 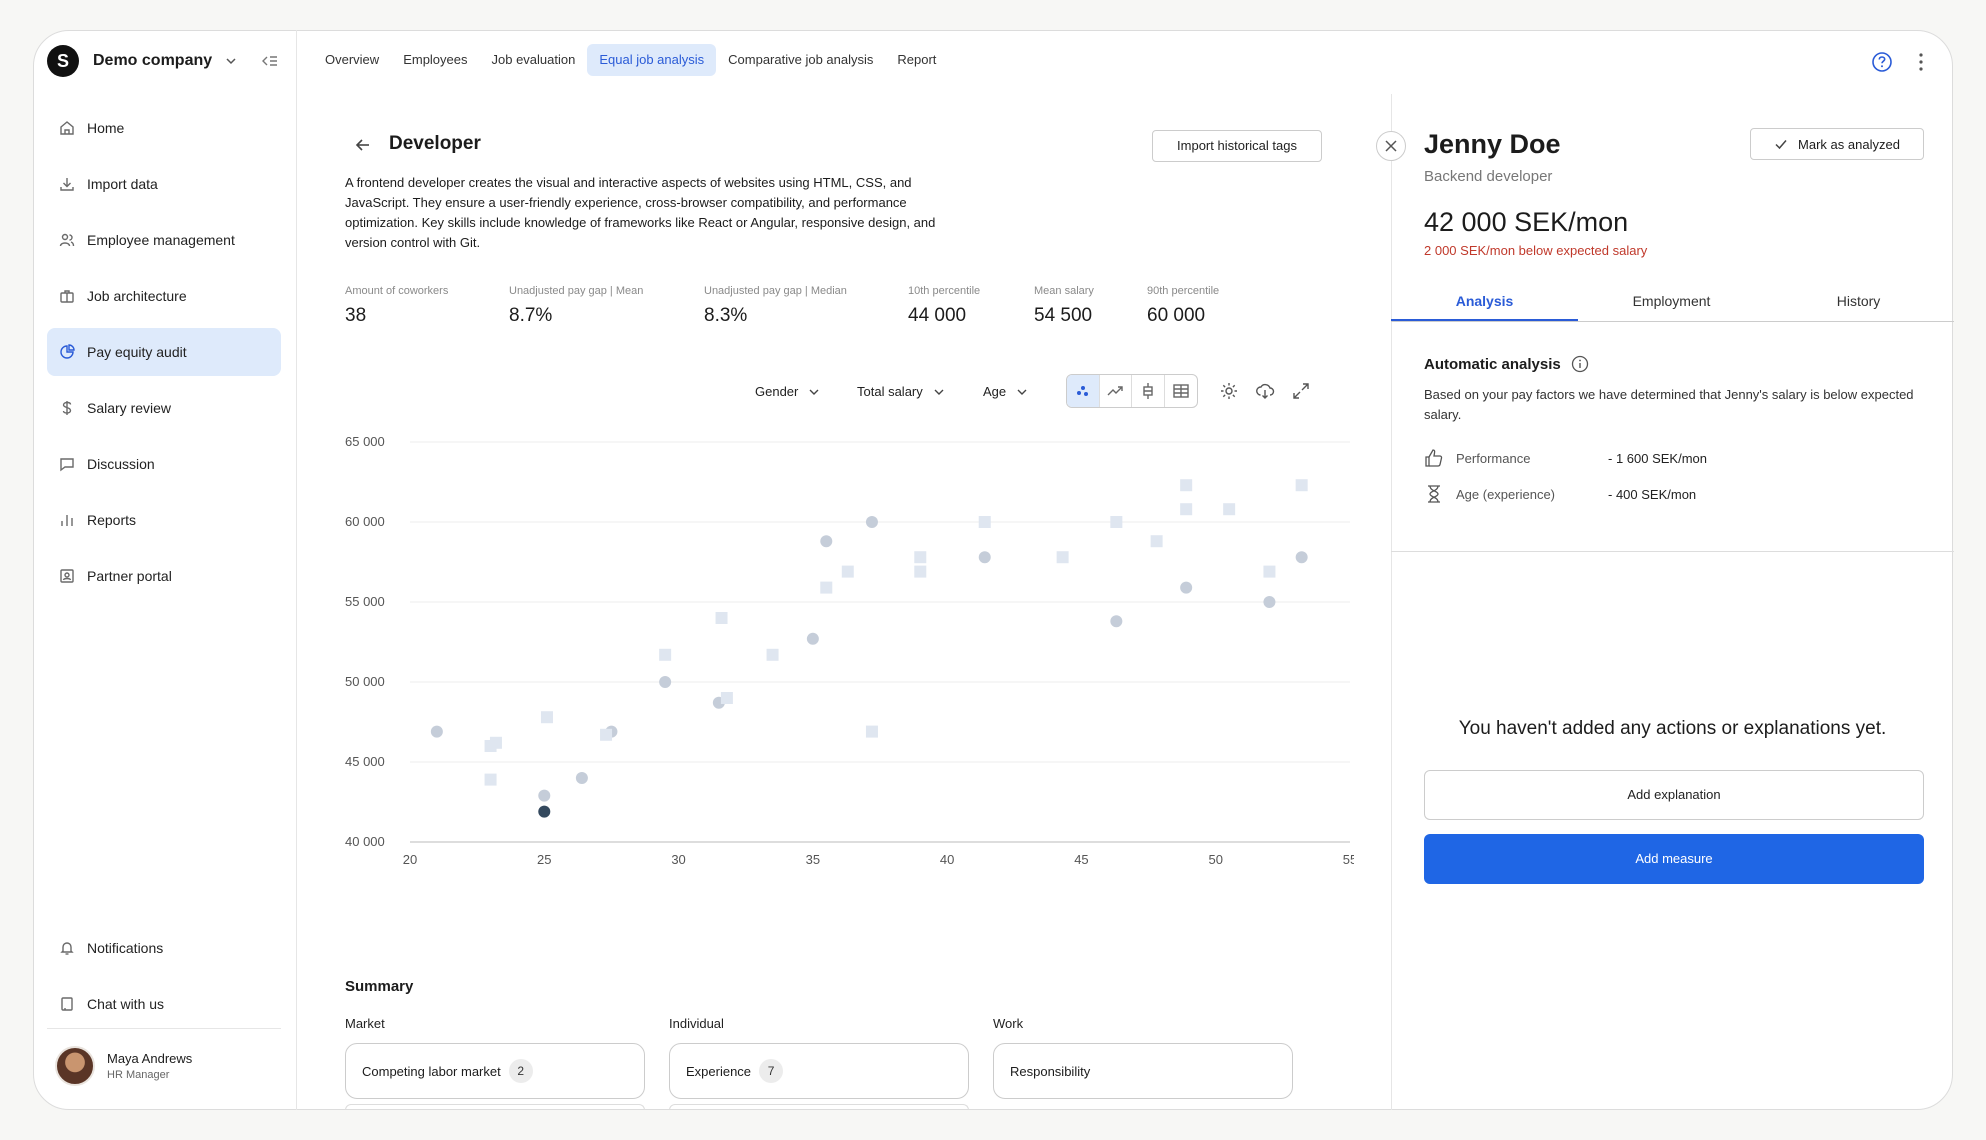 I want to click on hourglass-icon, so click(x=1434, y=494).